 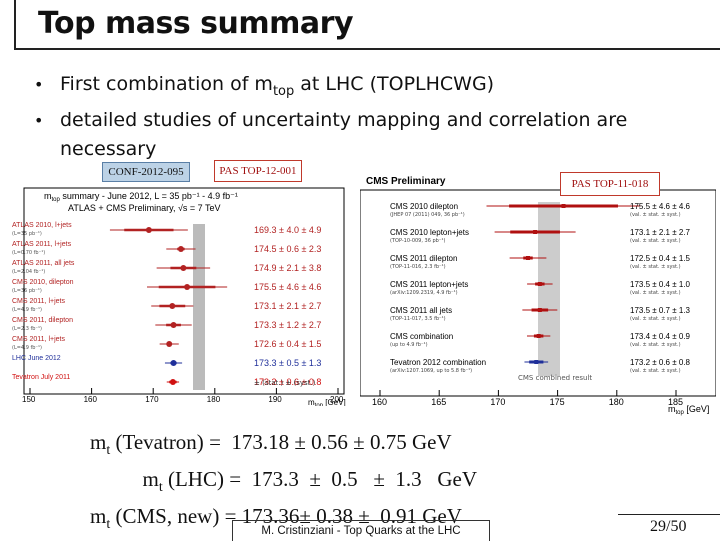 What do you see at coordinates (275, 399) in the screenshot?
I see `left-tick-label: 190` at bounding box center [275, 399].